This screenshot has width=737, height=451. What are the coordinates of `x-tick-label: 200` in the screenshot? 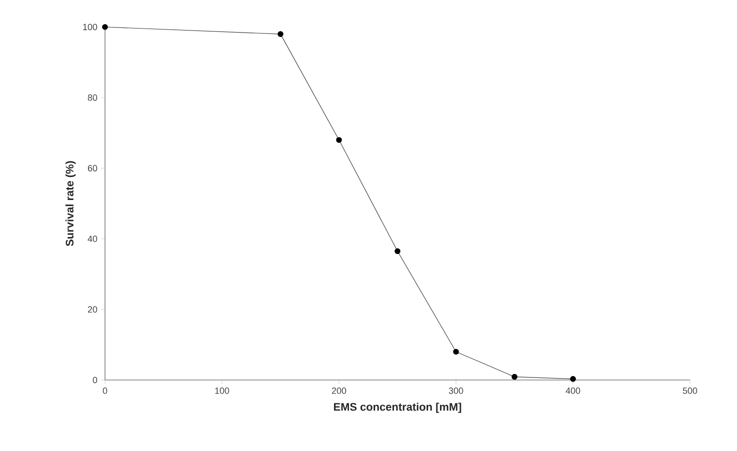 It's located at (339, 391).